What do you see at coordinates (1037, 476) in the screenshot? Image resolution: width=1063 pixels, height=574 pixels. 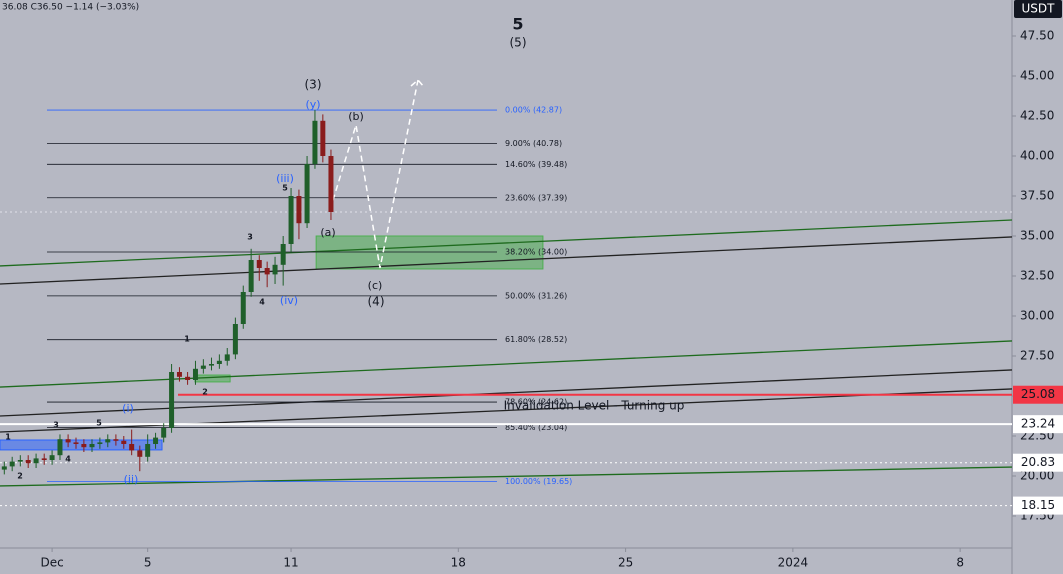 I see `y-tick-label: 20.00` at bounding box center [1037, 476].